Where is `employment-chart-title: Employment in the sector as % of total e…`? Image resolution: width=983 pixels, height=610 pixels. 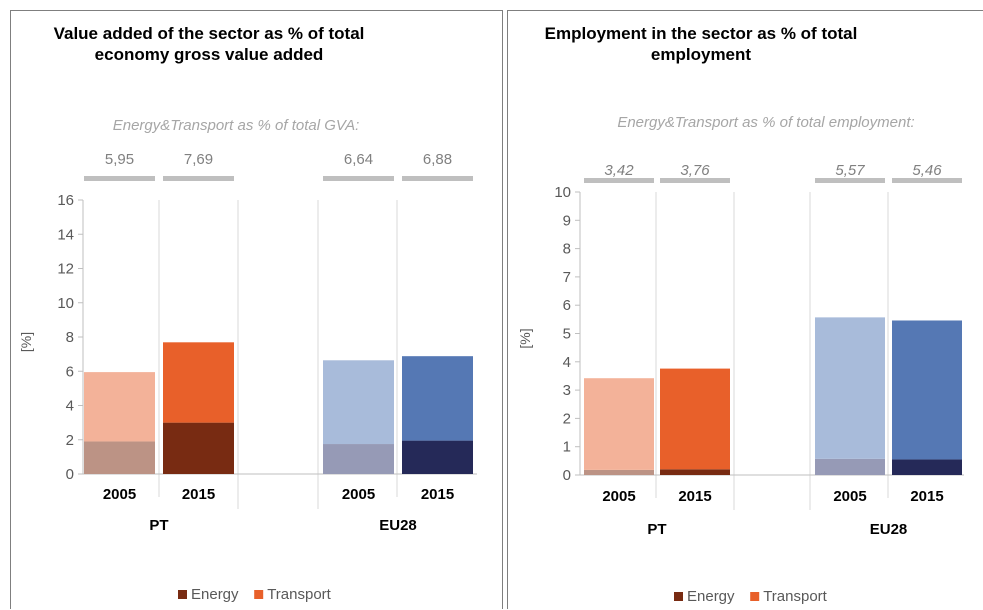 employment-chart-title: Employment in the sector as % of total e… is located at coordinates (701, 44).